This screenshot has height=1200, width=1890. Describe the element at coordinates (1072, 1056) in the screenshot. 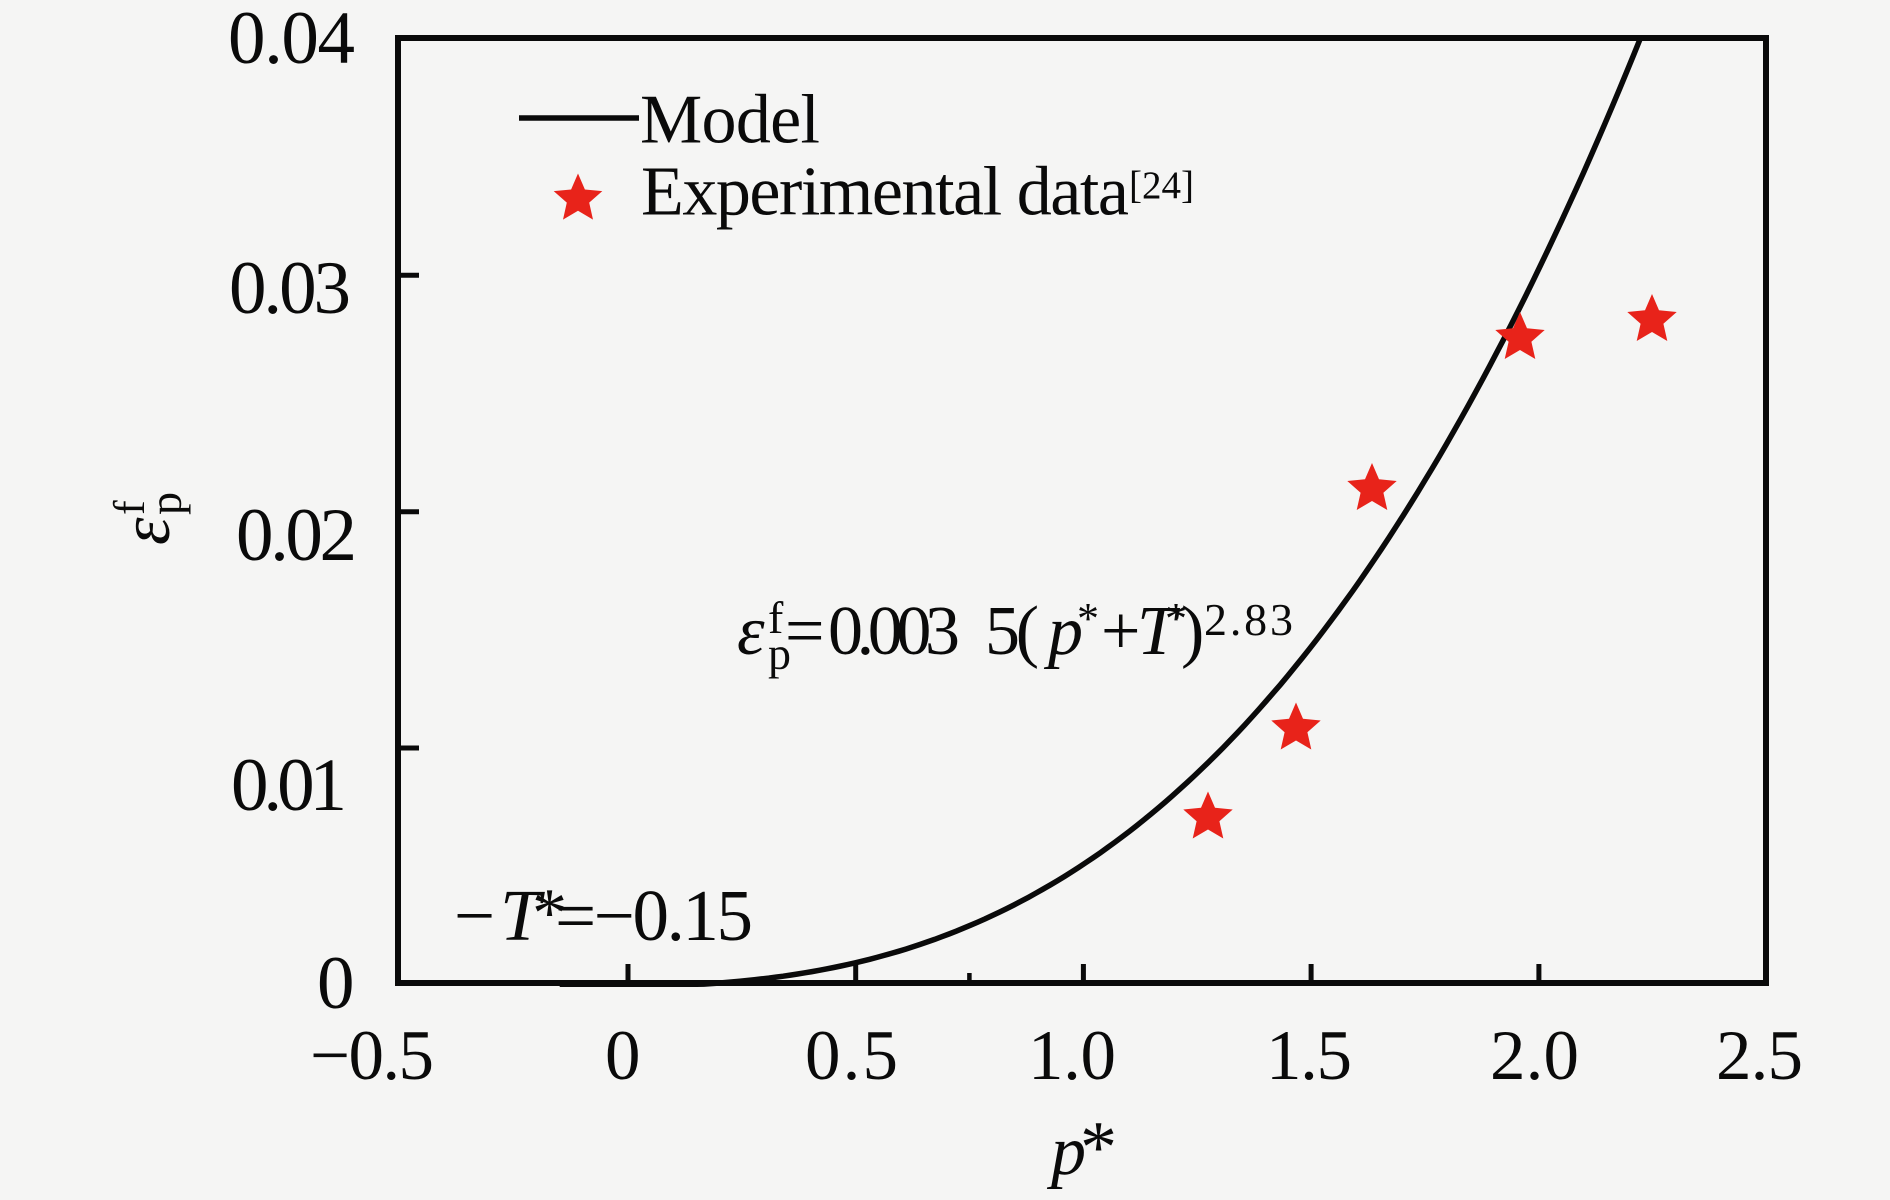

I see `svg-text: 1.0` at that location.